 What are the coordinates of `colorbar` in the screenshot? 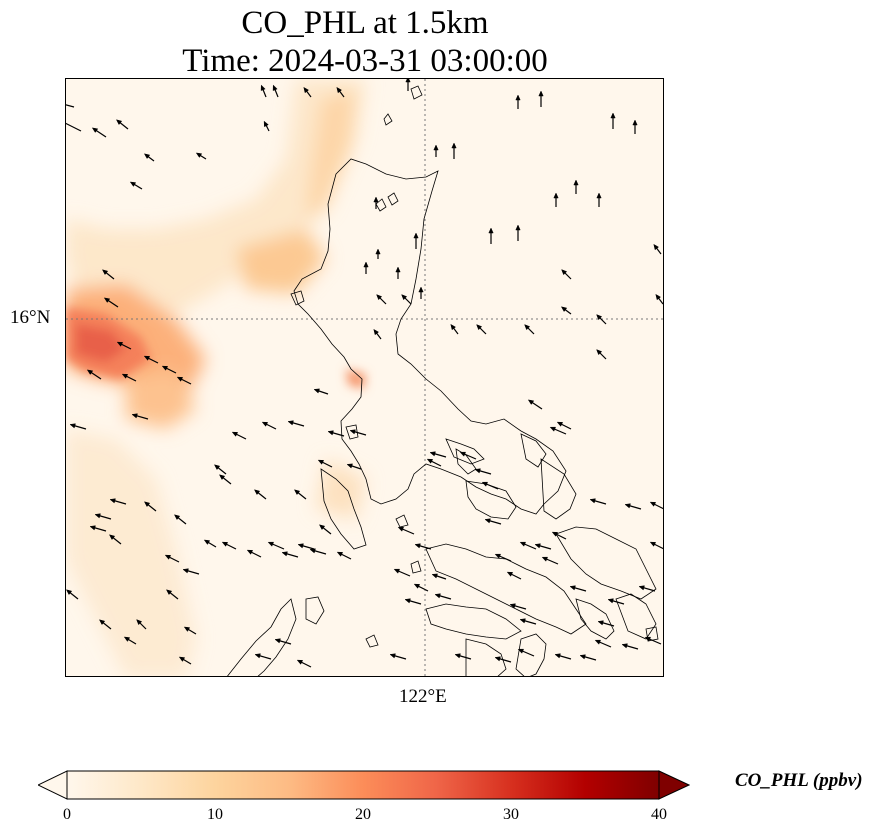 It's located at (363, 785).